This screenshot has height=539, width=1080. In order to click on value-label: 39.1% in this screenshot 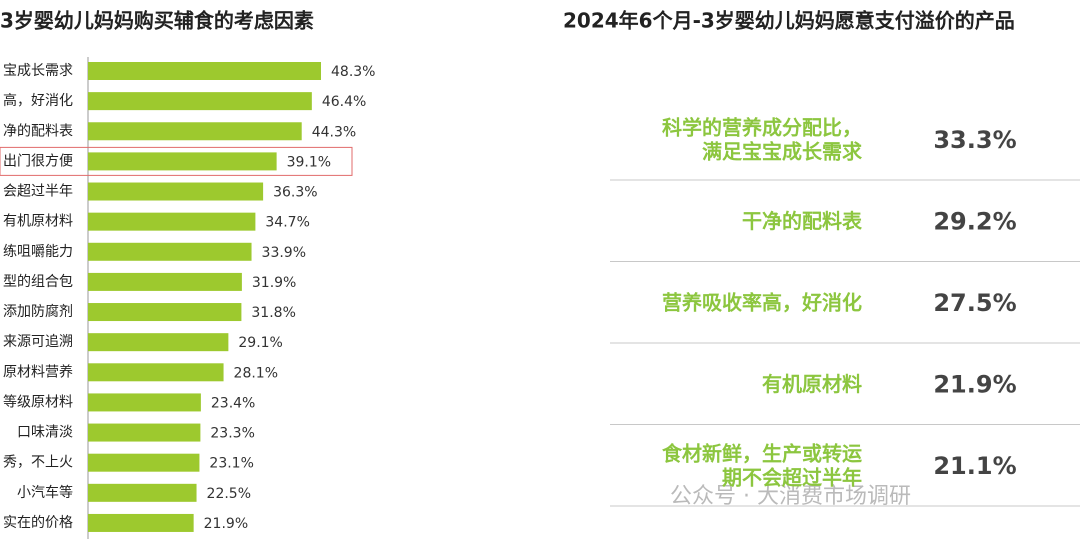, I will do `click(309, 162)`.